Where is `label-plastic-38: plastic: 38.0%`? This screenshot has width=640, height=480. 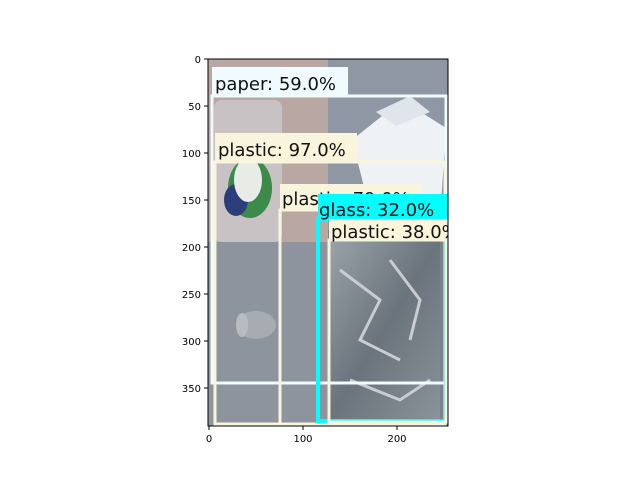
label-plastic-38: plastic: 38.0% is located at coordinates (395, 232).